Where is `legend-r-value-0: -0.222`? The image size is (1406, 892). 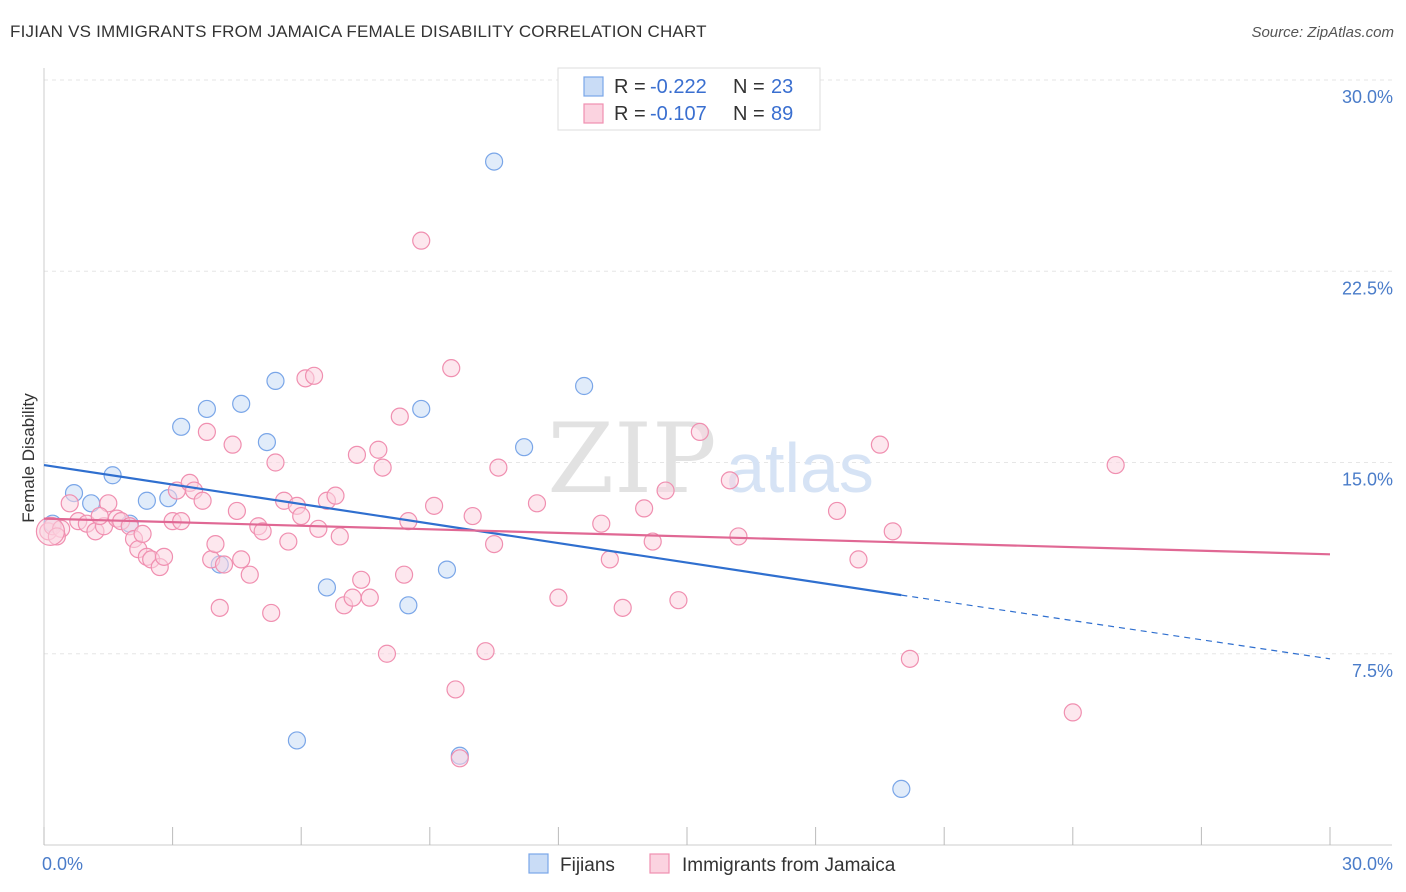
legend-r-value-0: -0.222 is located at coordinates (678, 87).